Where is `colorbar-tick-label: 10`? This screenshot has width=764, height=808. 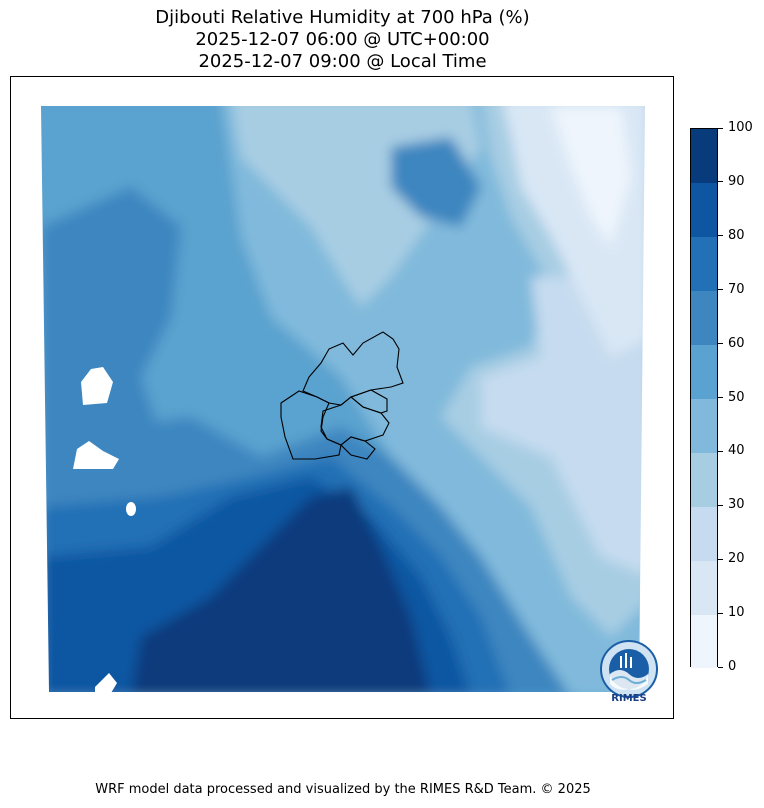 colorbar-tick-label: 10 is located at coordinates (736, 613).